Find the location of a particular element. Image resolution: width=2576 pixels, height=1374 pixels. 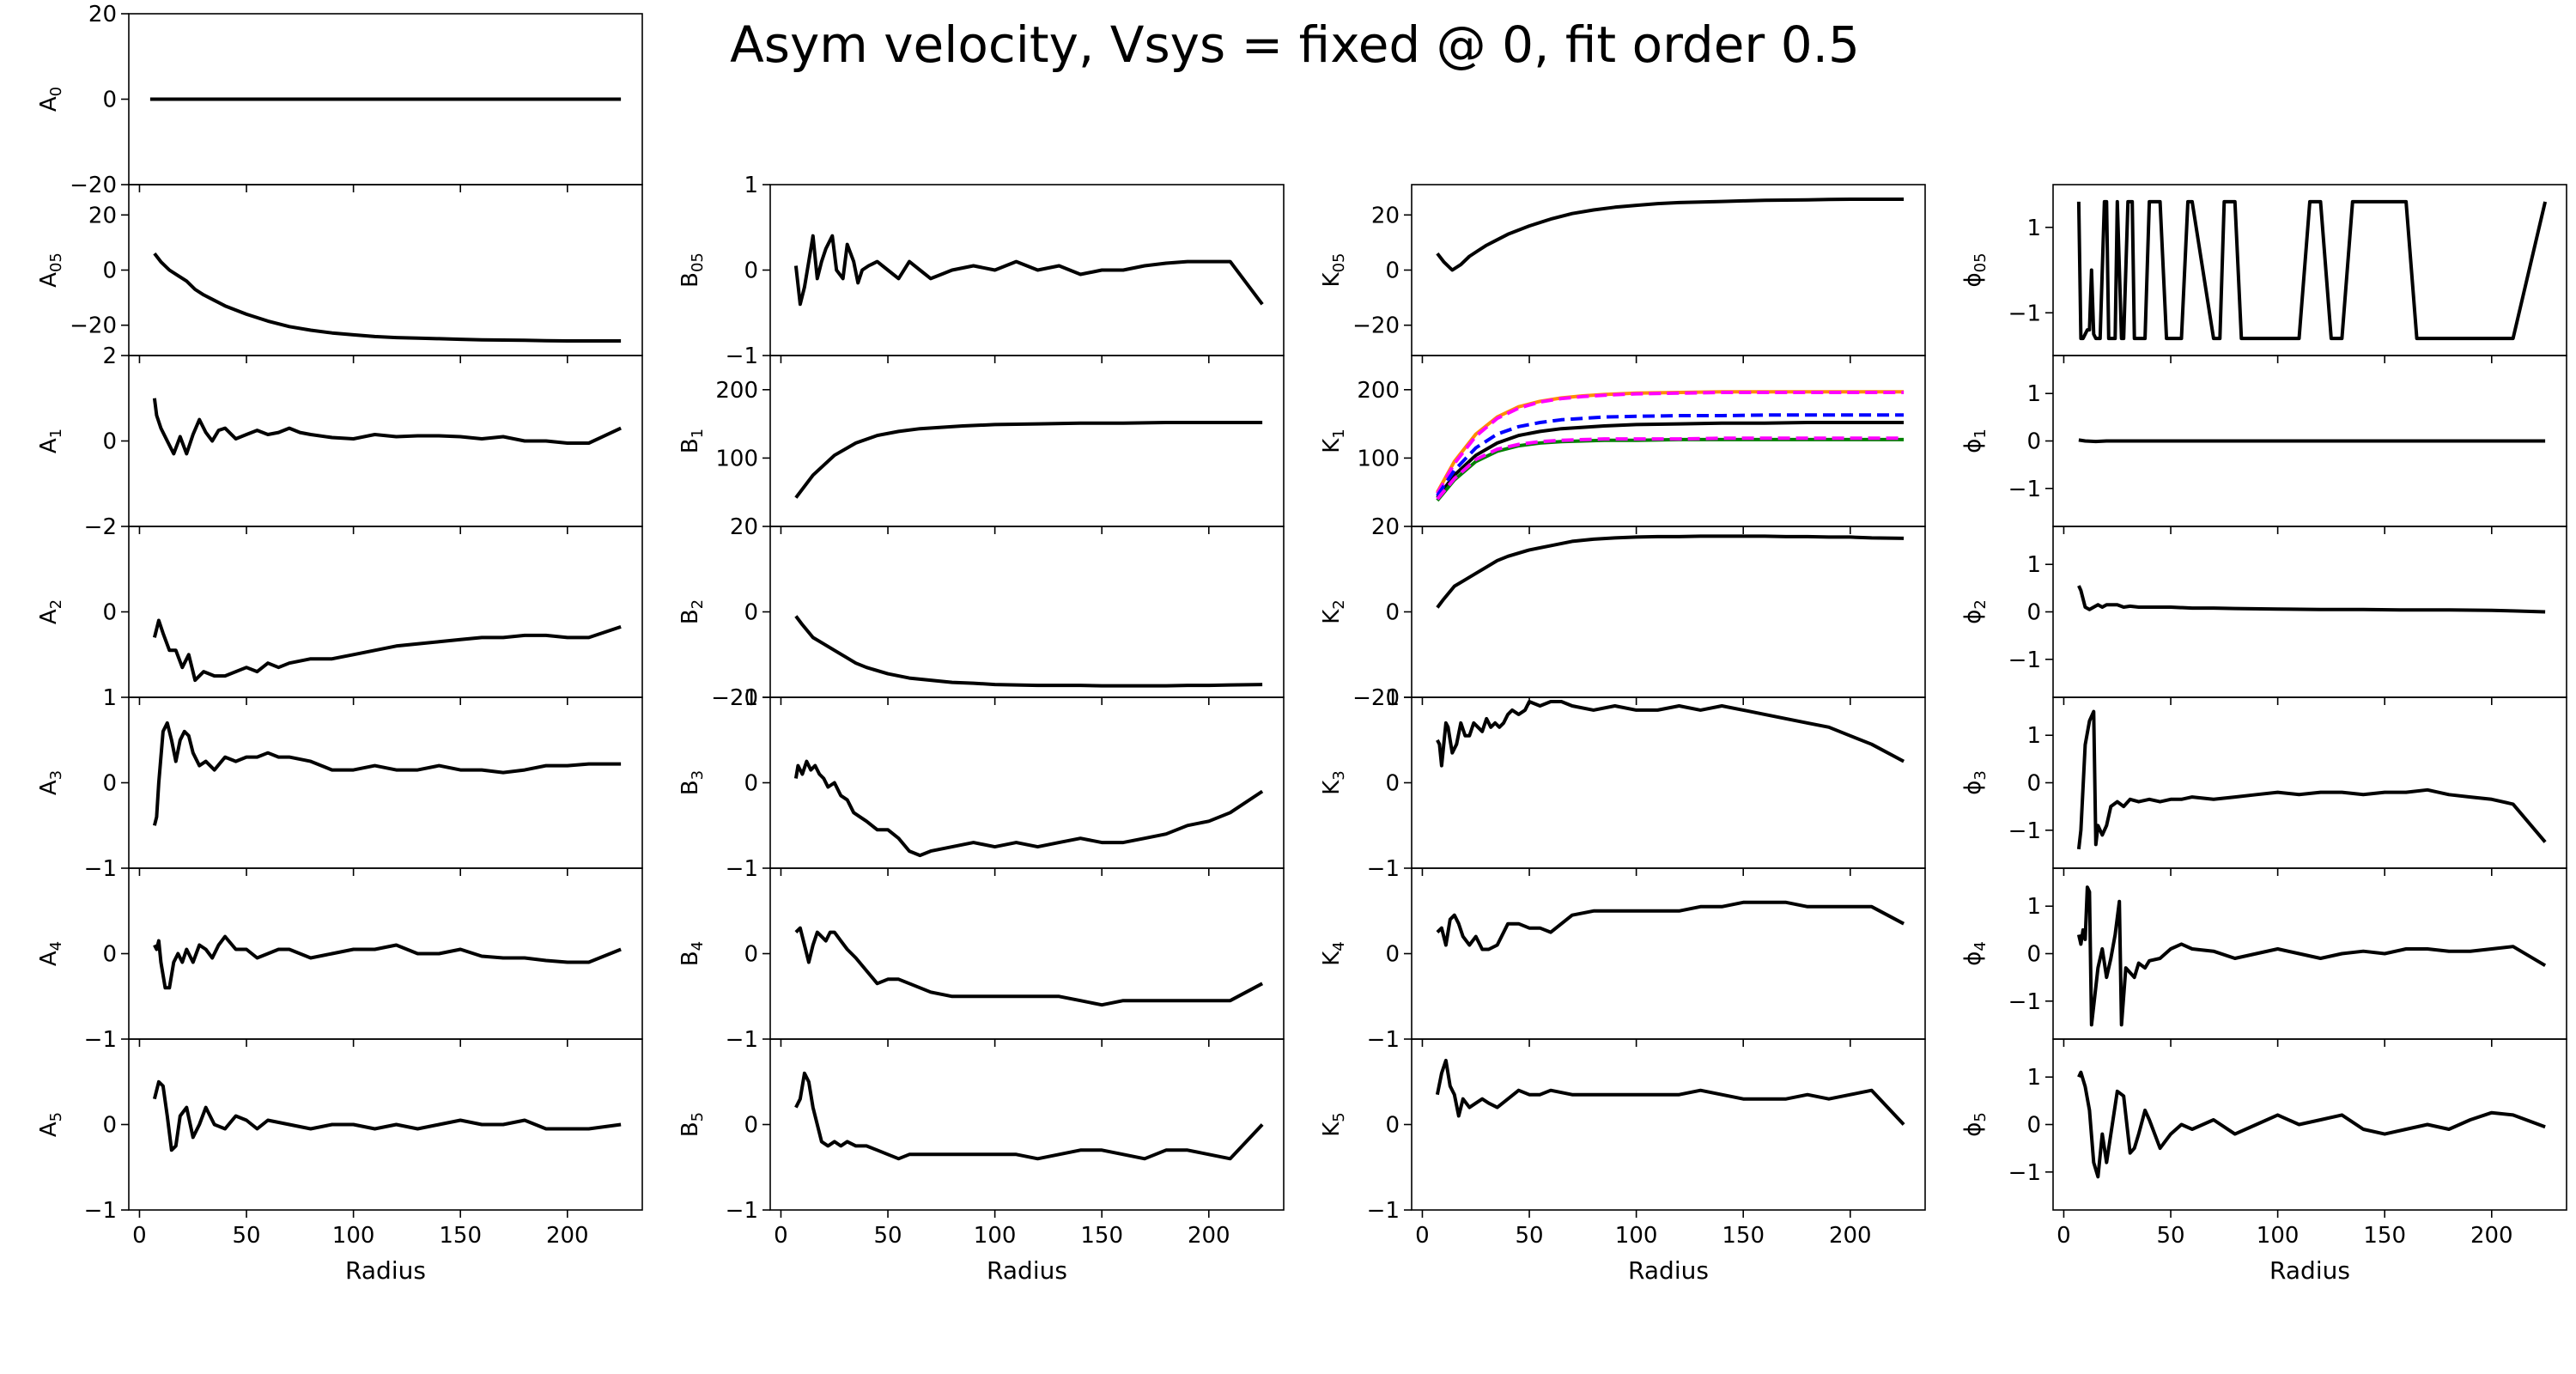

y-axis-label-a4: A4 is located at coordinates (50, 953).